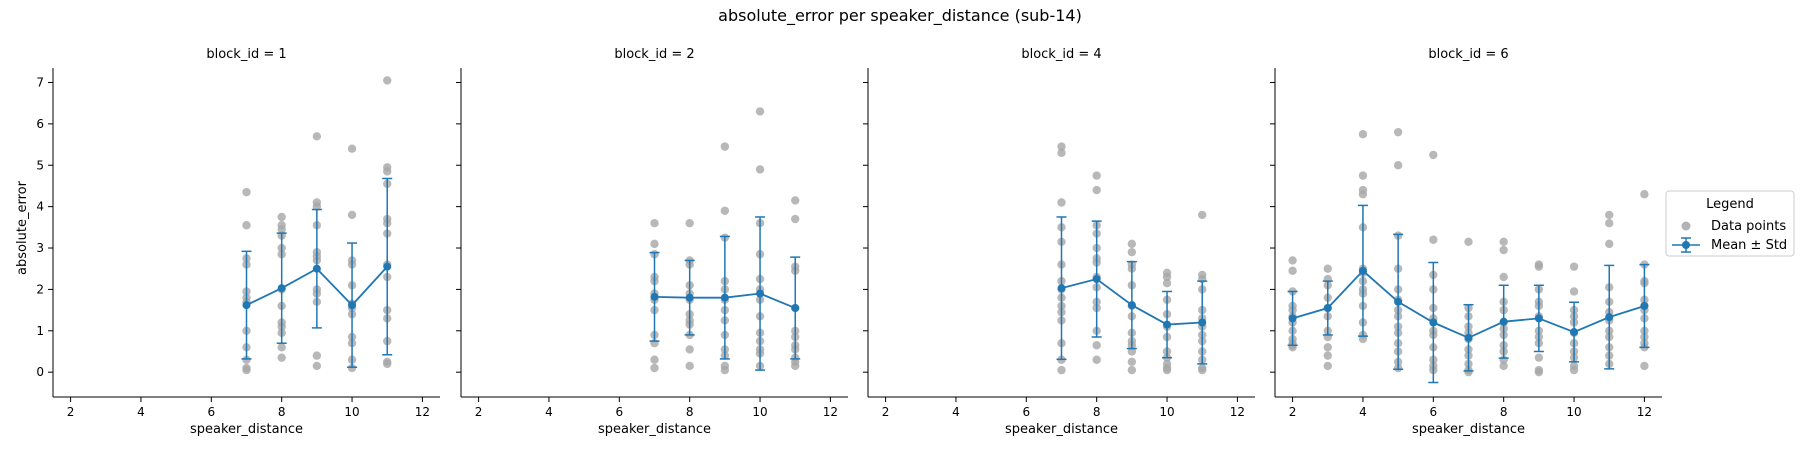  What do you see at coordinates (40, 207) in the screenshot?
I see `y-tick-label: 4` at bounding box center [40, 207].